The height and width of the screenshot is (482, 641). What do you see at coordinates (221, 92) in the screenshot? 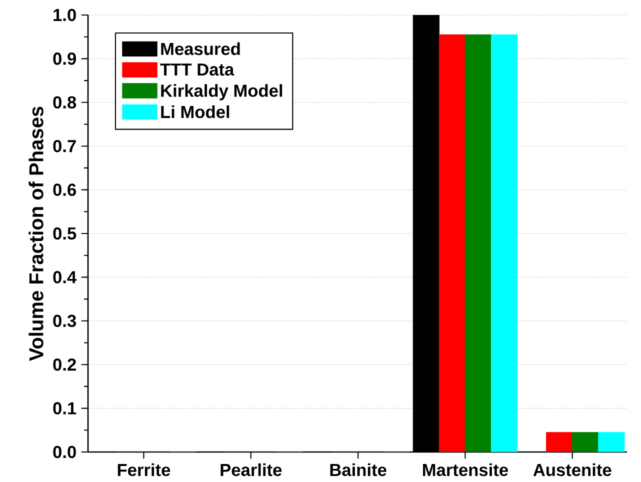
I see `legend-label: Kirkaldy Model` at bounding box center [221, 92].